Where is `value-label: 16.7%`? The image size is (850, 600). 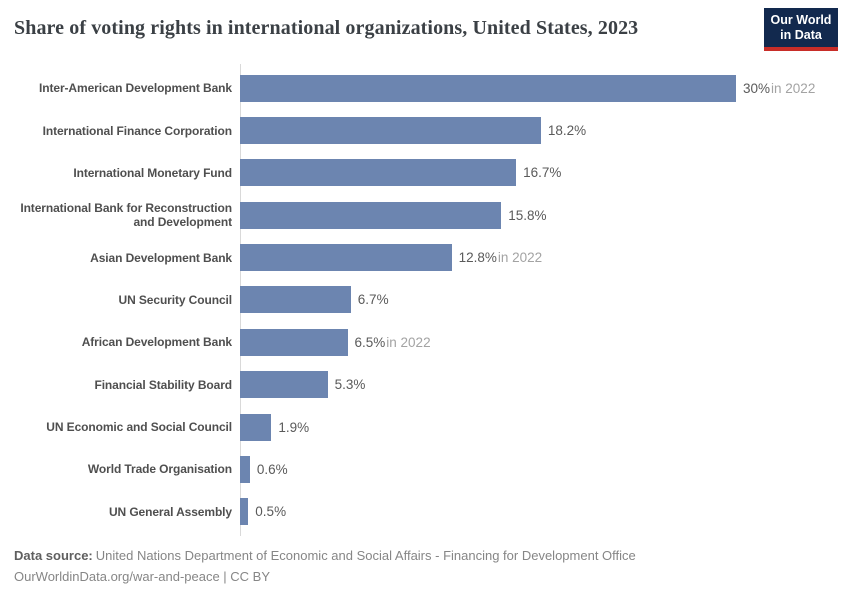
value-label: 16.7% is located at coordinates (542, 172).